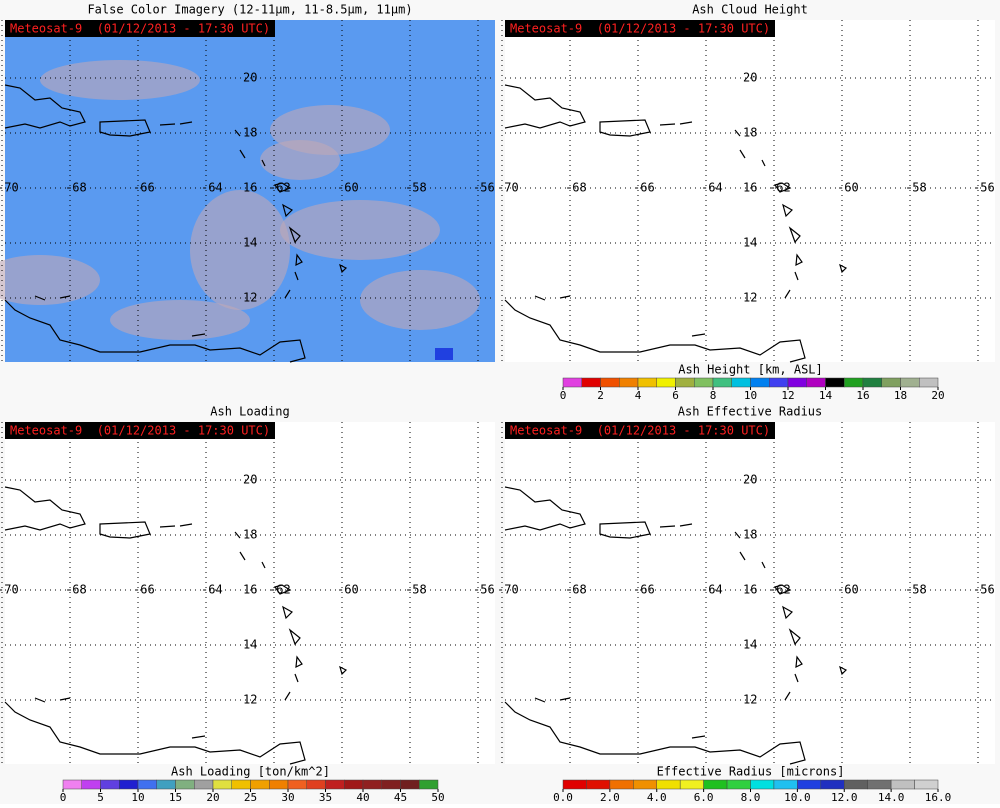  I want to click on colorbar-tick-label: 6, so click(675, 395).